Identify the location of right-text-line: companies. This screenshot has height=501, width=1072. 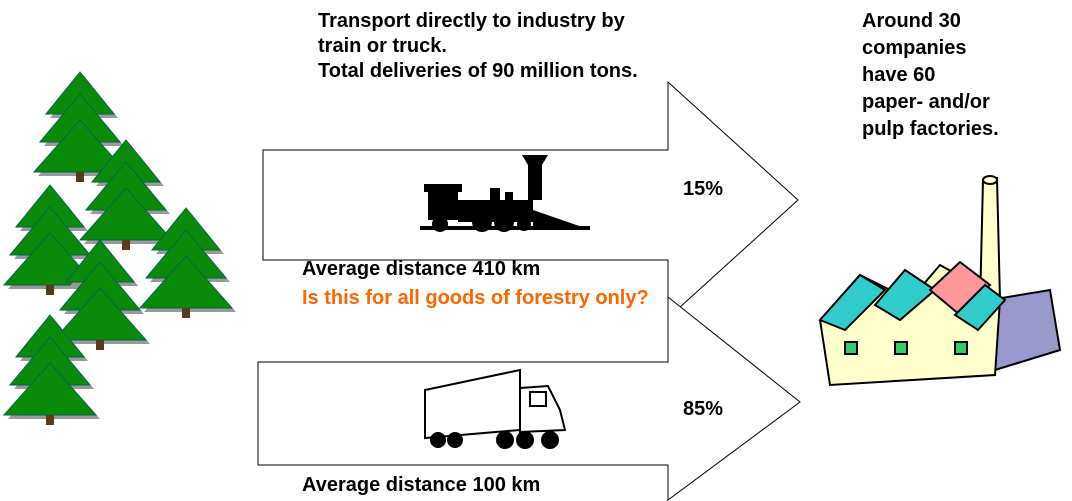
(914, 48).